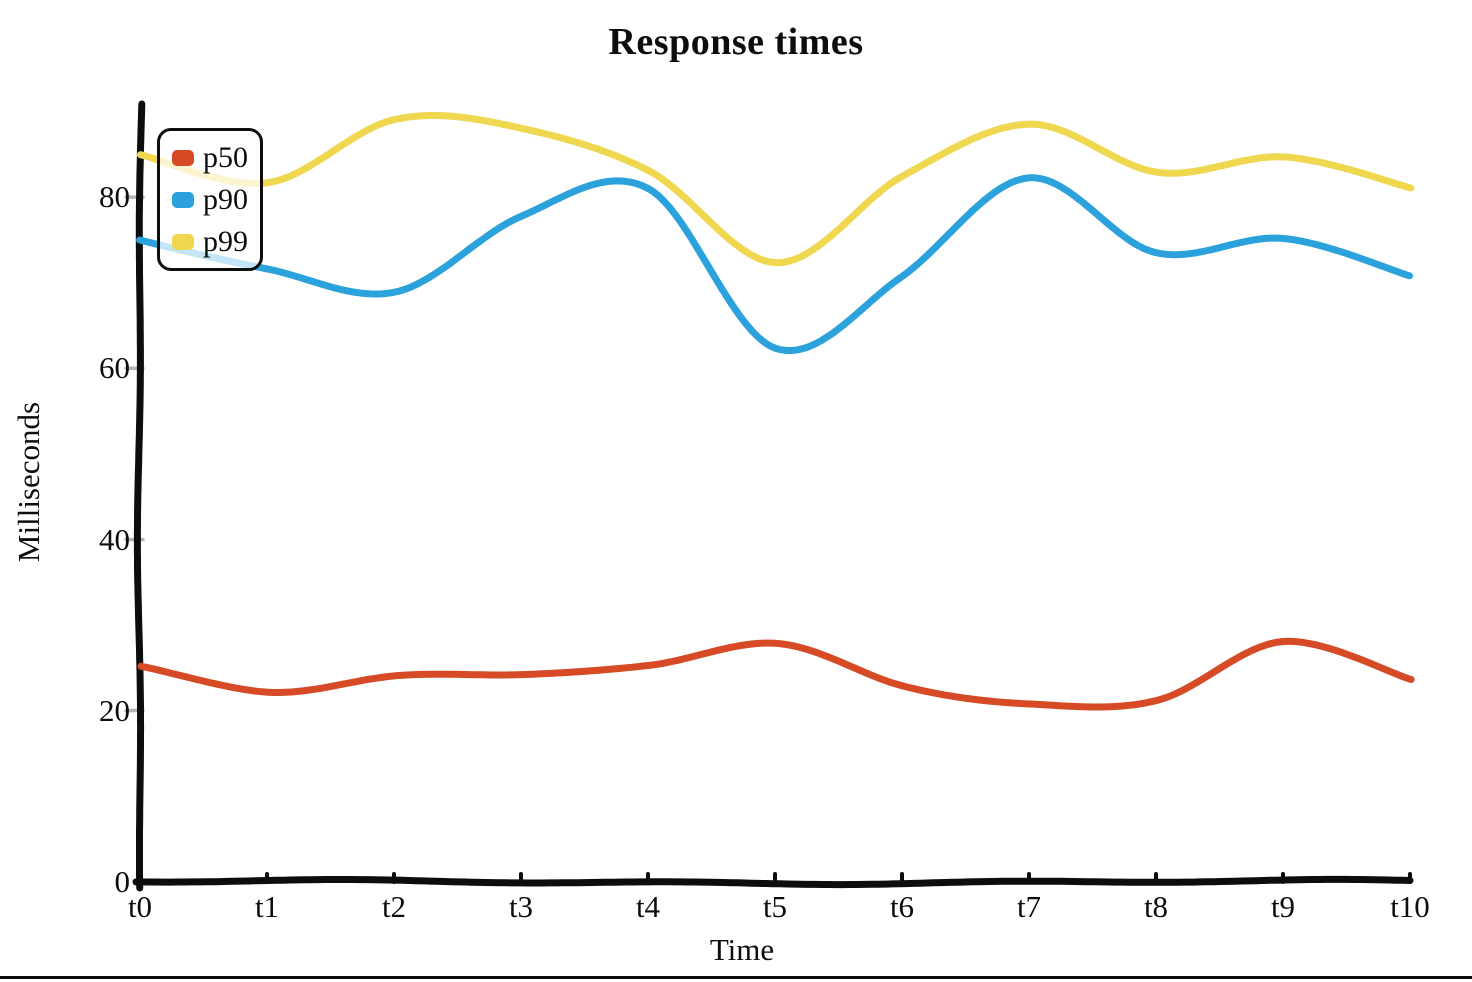 This screenshot has width=1472, height=982. Describe the element at coordinates (742, 949) in the screenshot. I see `x-axis-label: Time` at that location.